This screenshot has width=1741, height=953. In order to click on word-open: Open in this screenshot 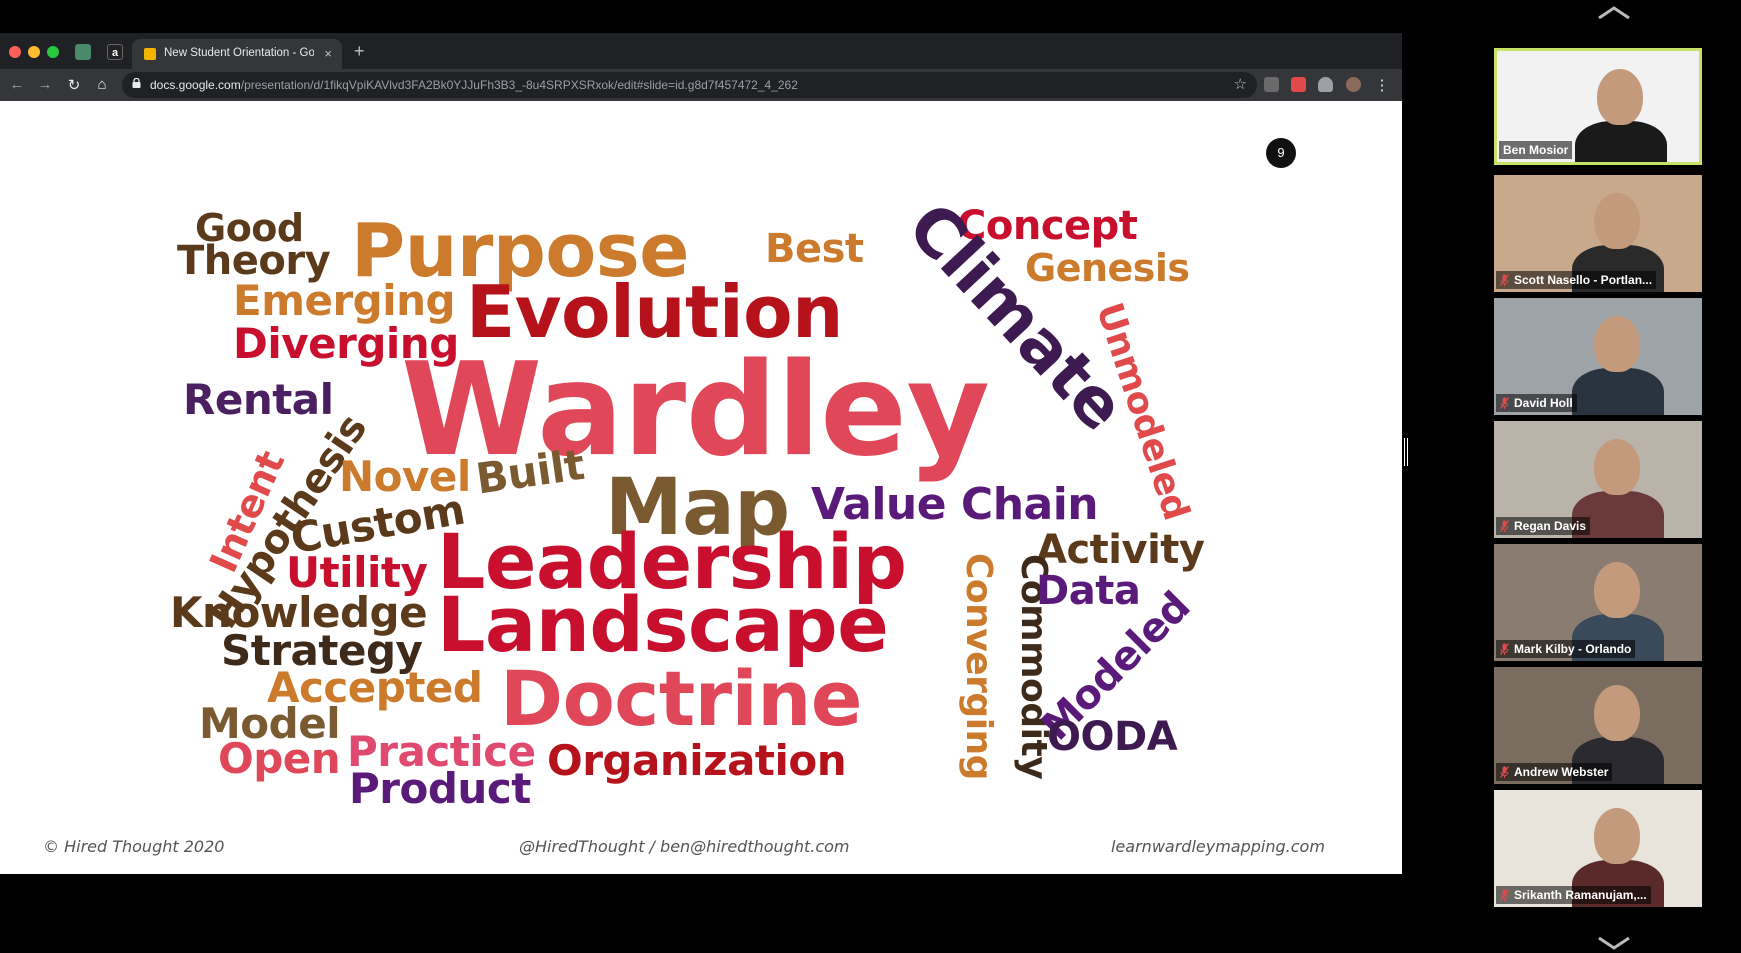, I will do `click(279, 758)`.